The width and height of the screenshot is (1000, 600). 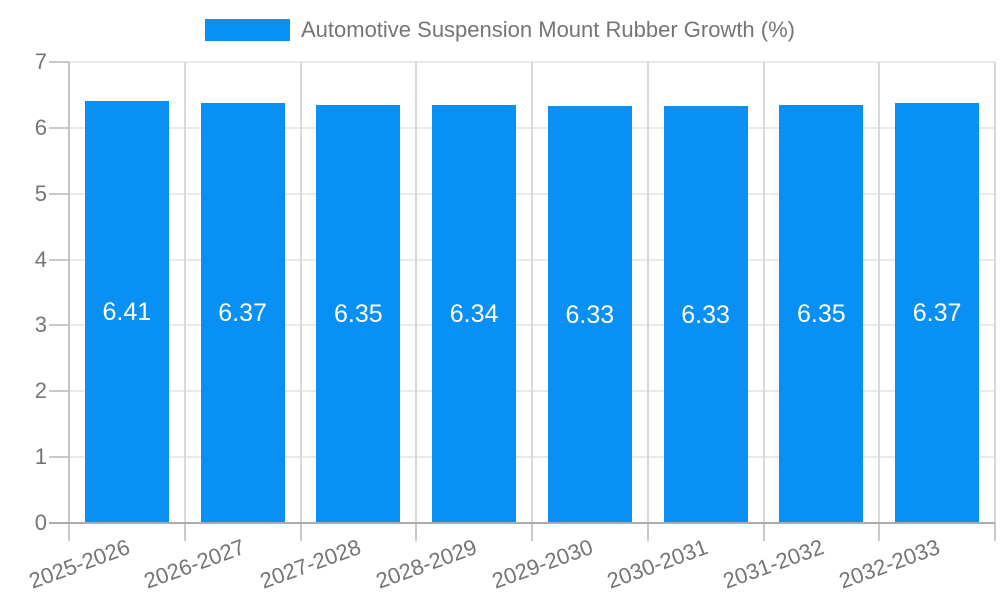 I want to click on y-axis-tick-label: 0, so click(x=40, y=522).